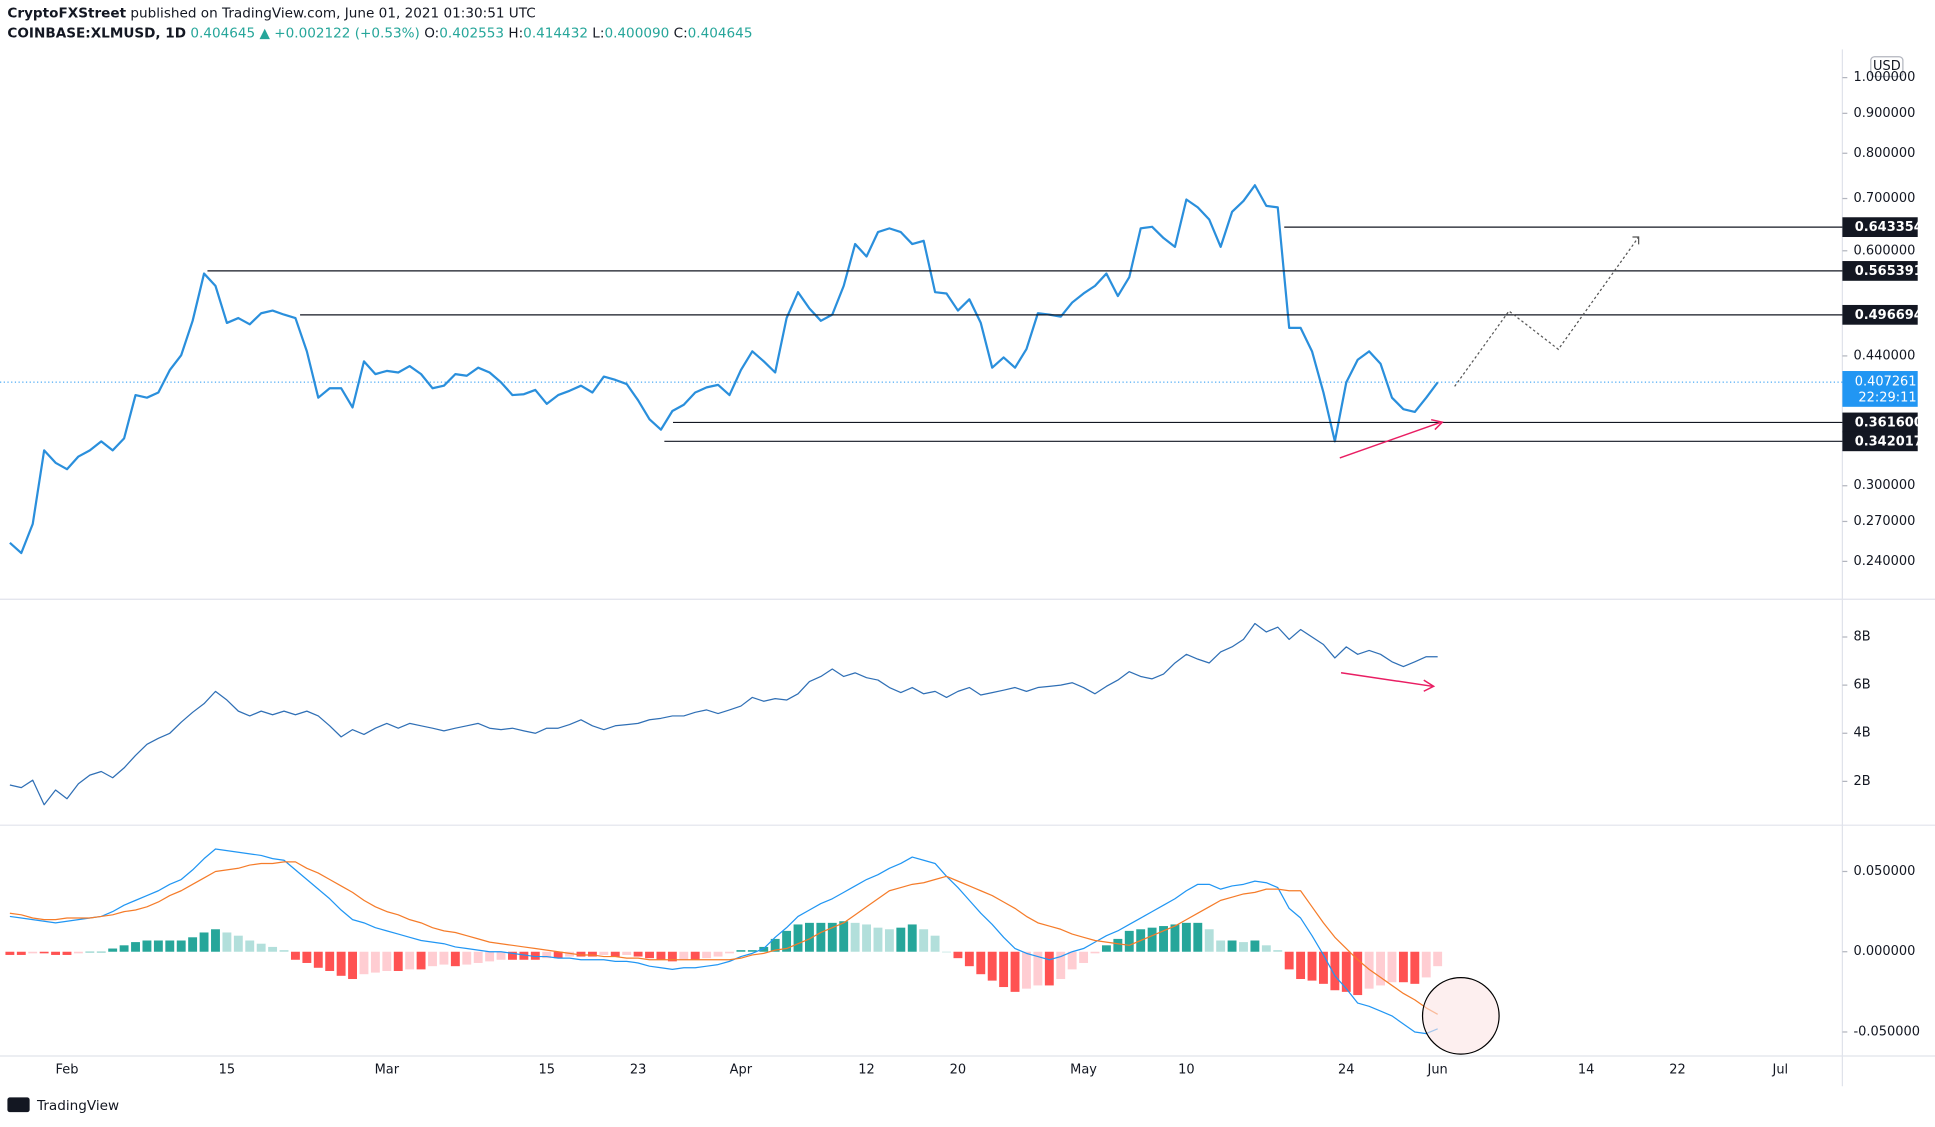  What do you see at coordinates (638, 1070) in the screenshot?
I see `x-tick-label: 23` at bounding box center [638, 1070].